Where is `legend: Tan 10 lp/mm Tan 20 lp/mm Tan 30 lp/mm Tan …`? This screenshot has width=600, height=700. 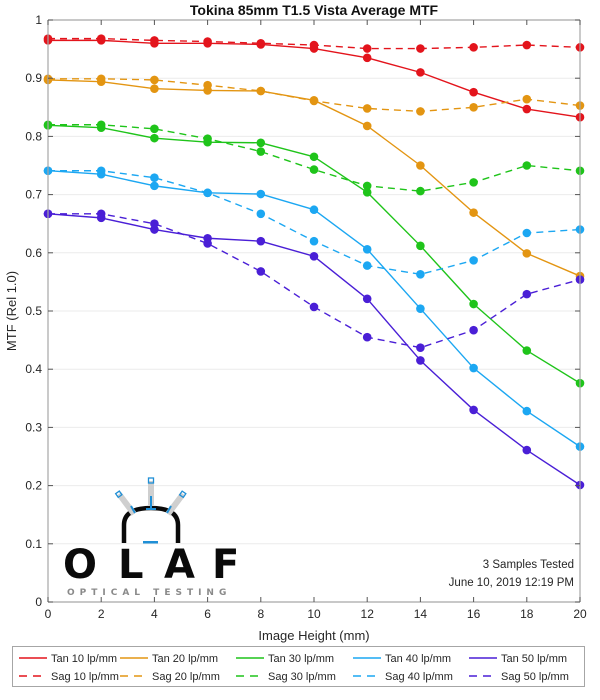 legend: Tan 10 lp/mm Tan 20 lp/mm Tan 30 lp/mm Tan … is located at coordinates (298, 666).